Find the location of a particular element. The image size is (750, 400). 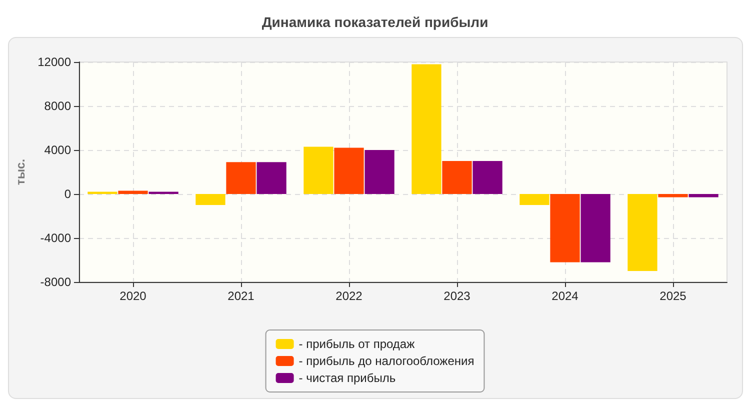

x-tick-label: 2024 is located at coordinates (565, 296).